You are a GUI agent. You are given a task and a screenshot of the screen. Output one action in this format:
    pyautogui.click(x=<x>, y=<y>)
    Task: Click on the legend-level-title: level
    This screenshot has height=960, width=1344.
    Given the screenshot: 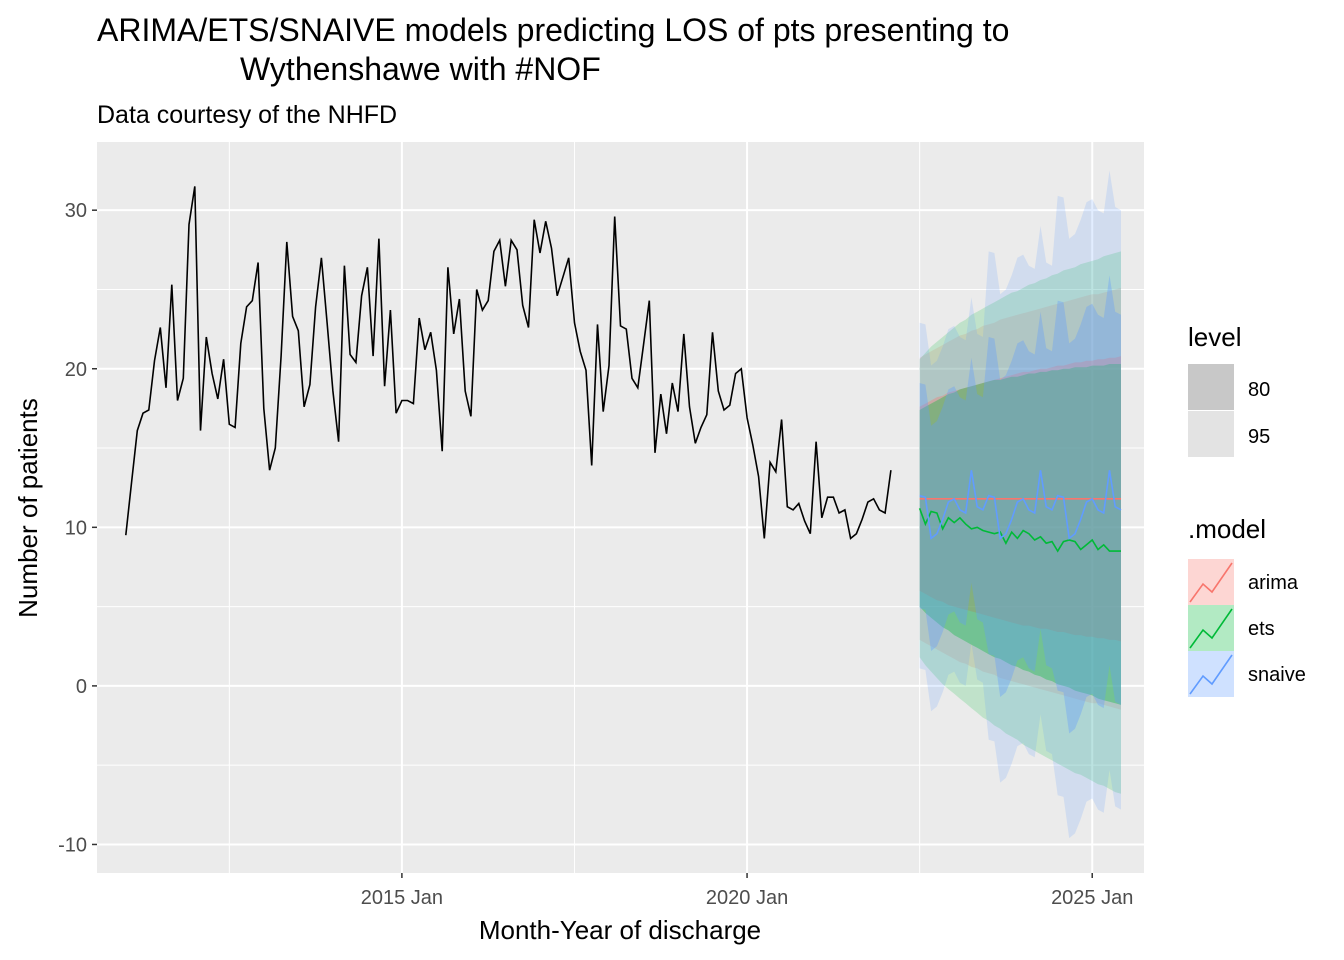 What is the action you would take?
    pyautogui.click(x=1214, y=337)
    